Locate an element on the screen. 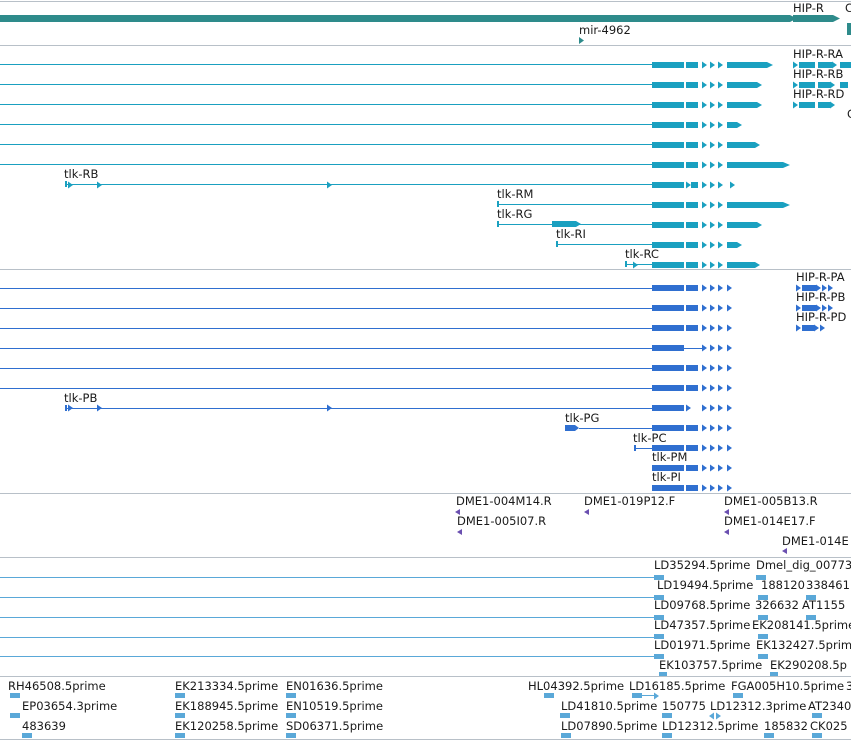 The image size is (851, 741). est-338461: 338461 is located at coordinates (828, 589).